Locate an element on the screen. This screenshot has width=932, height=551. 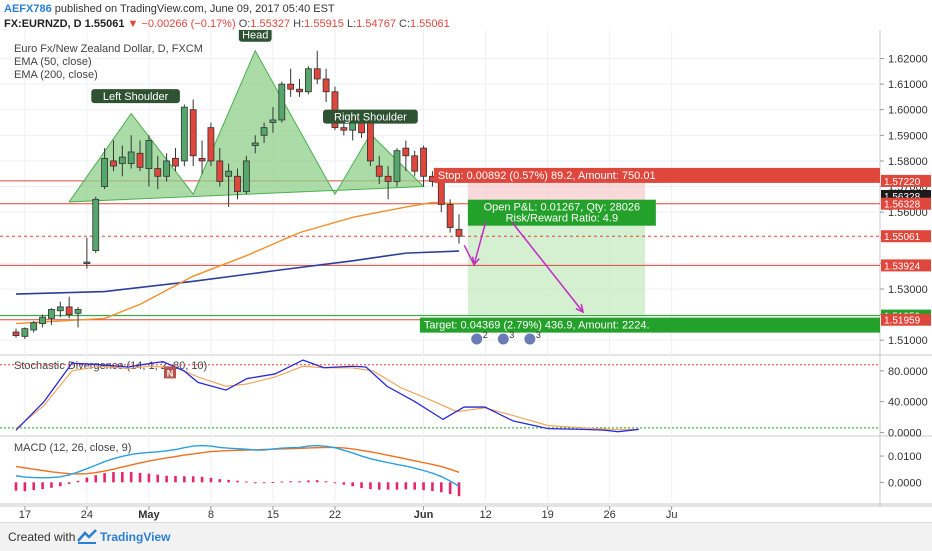
event-badge-count: 3 is located at coordinates (511, 335).